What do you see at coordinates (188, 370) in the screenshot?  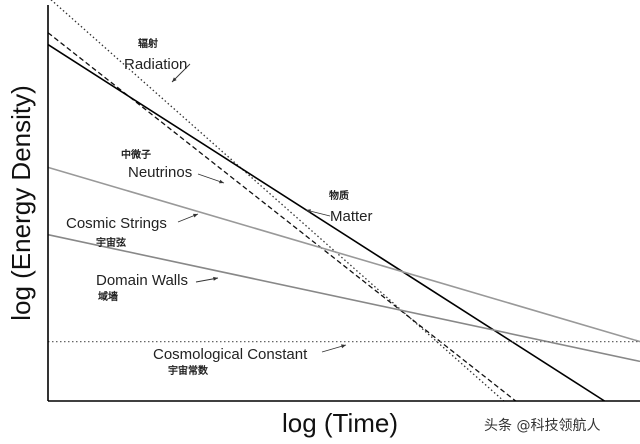 I see `label-cosmological-constant-zh: 宇宙常数` at bounding box center [188, 370].